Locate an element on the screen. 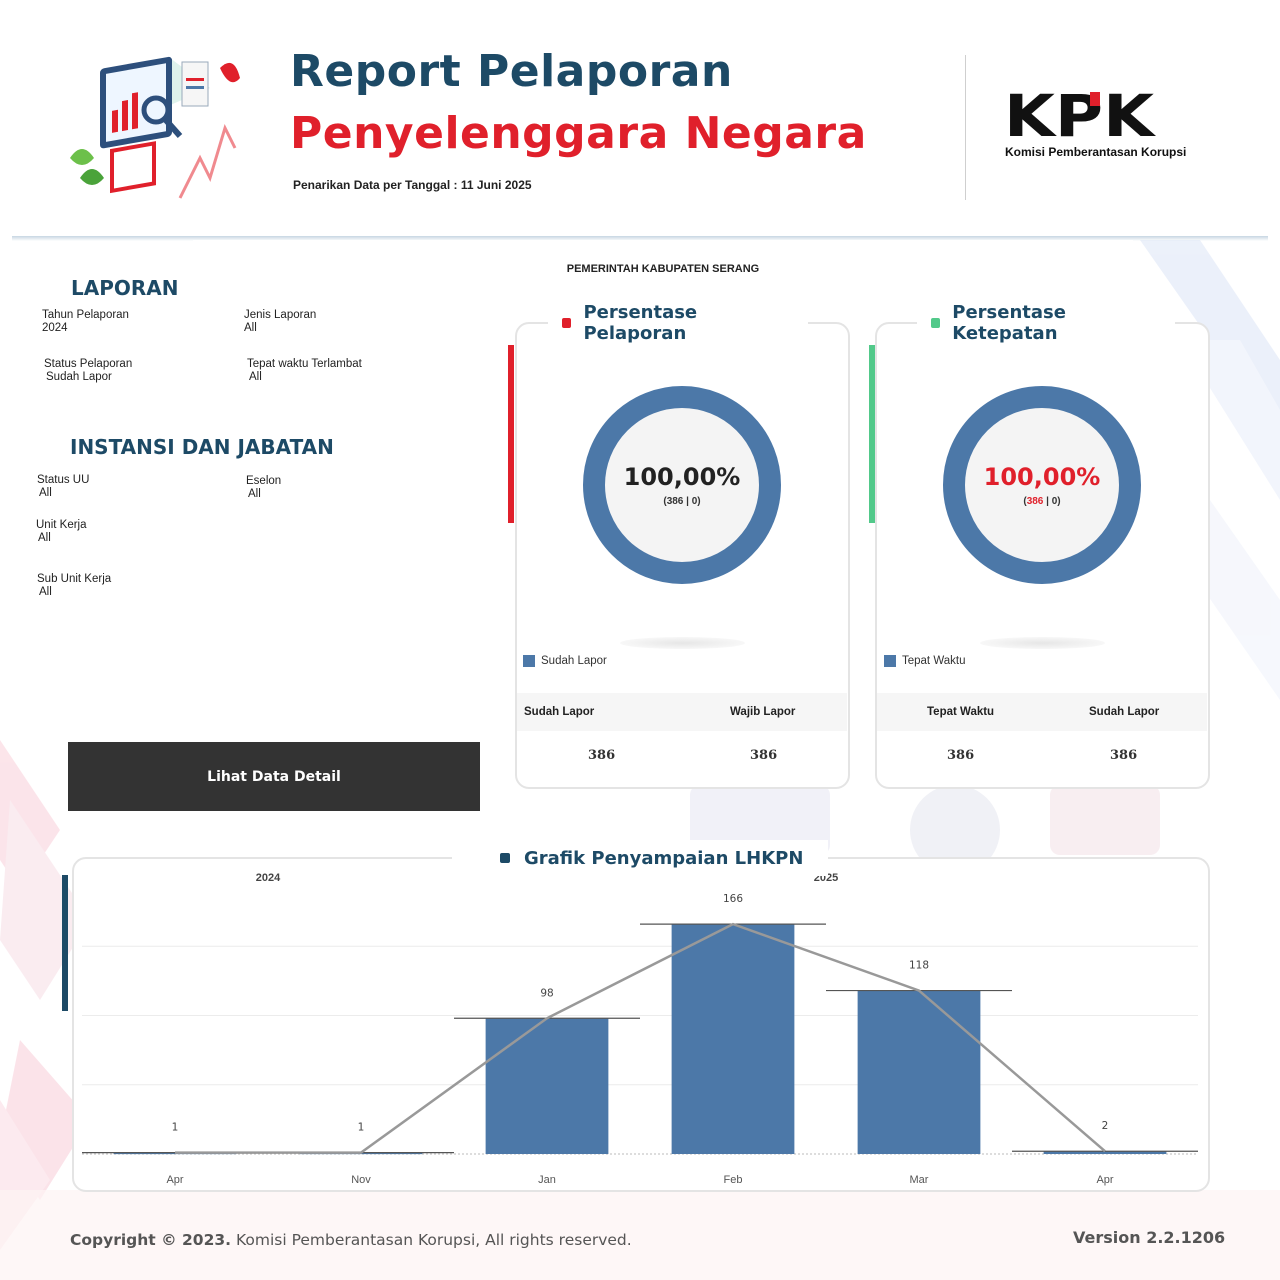 This screenshot has width=1280, height=1280. data-label: 1 is located at coordinates (361, 1128).